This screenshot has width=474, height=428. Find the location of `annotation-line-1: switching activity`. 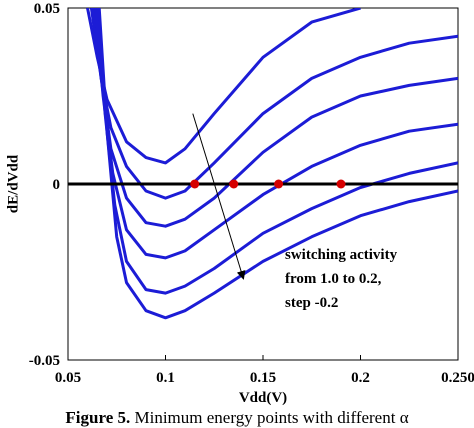

annotation-line-1: switching activity is located at coordinates (341, 255).